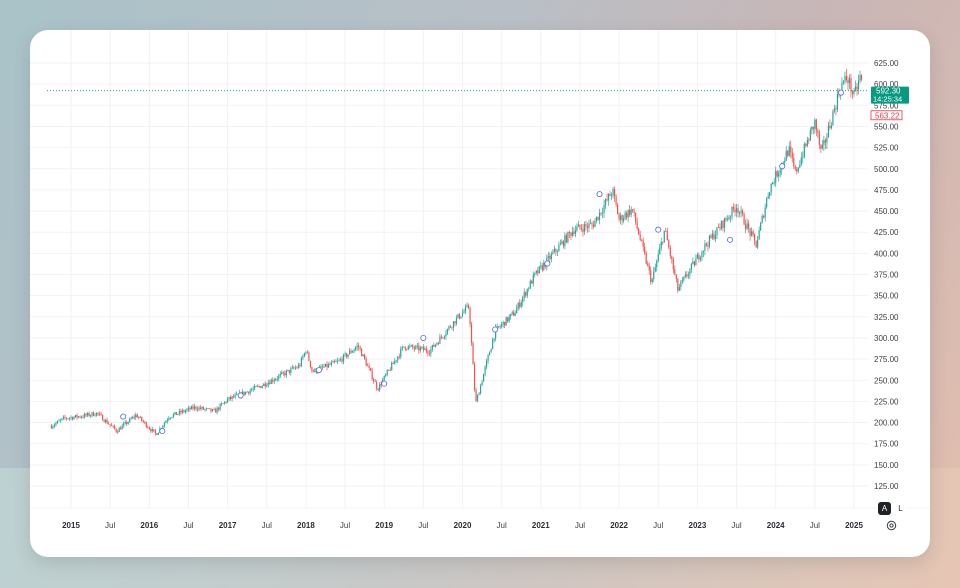  Describe the element at coordinates (776, 525) in the screenshot. I see `x-axis-label: 2024` at that location.